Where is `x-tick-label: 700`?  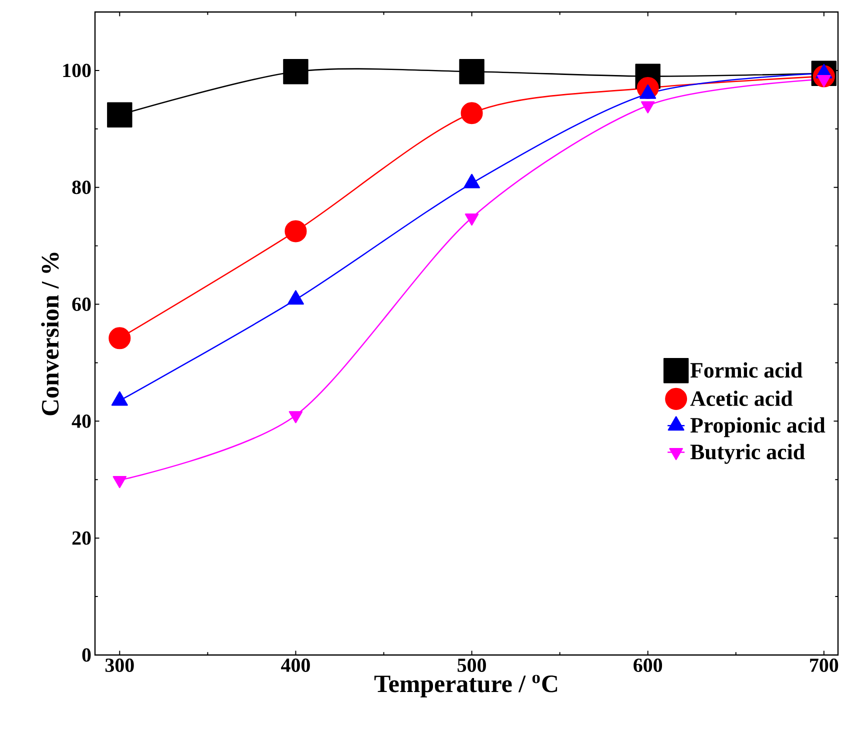 x-tick-label: 700 is located at coordinates (824, 665).